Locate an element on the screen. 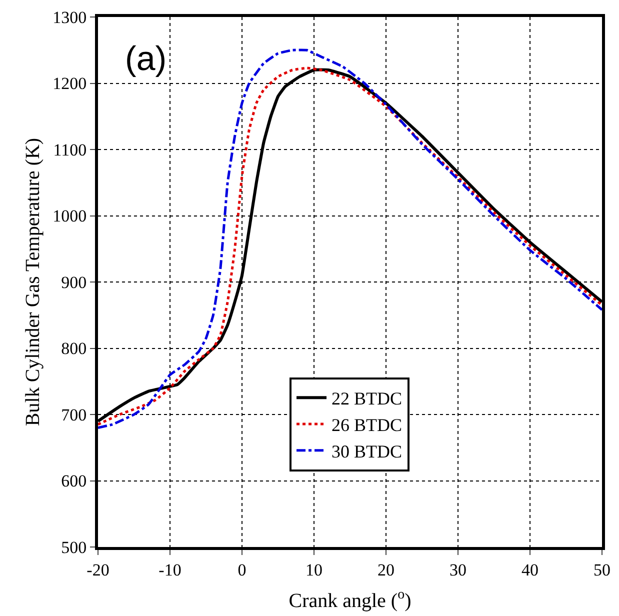  annotation: (a) is located at coordinates (146, 59).